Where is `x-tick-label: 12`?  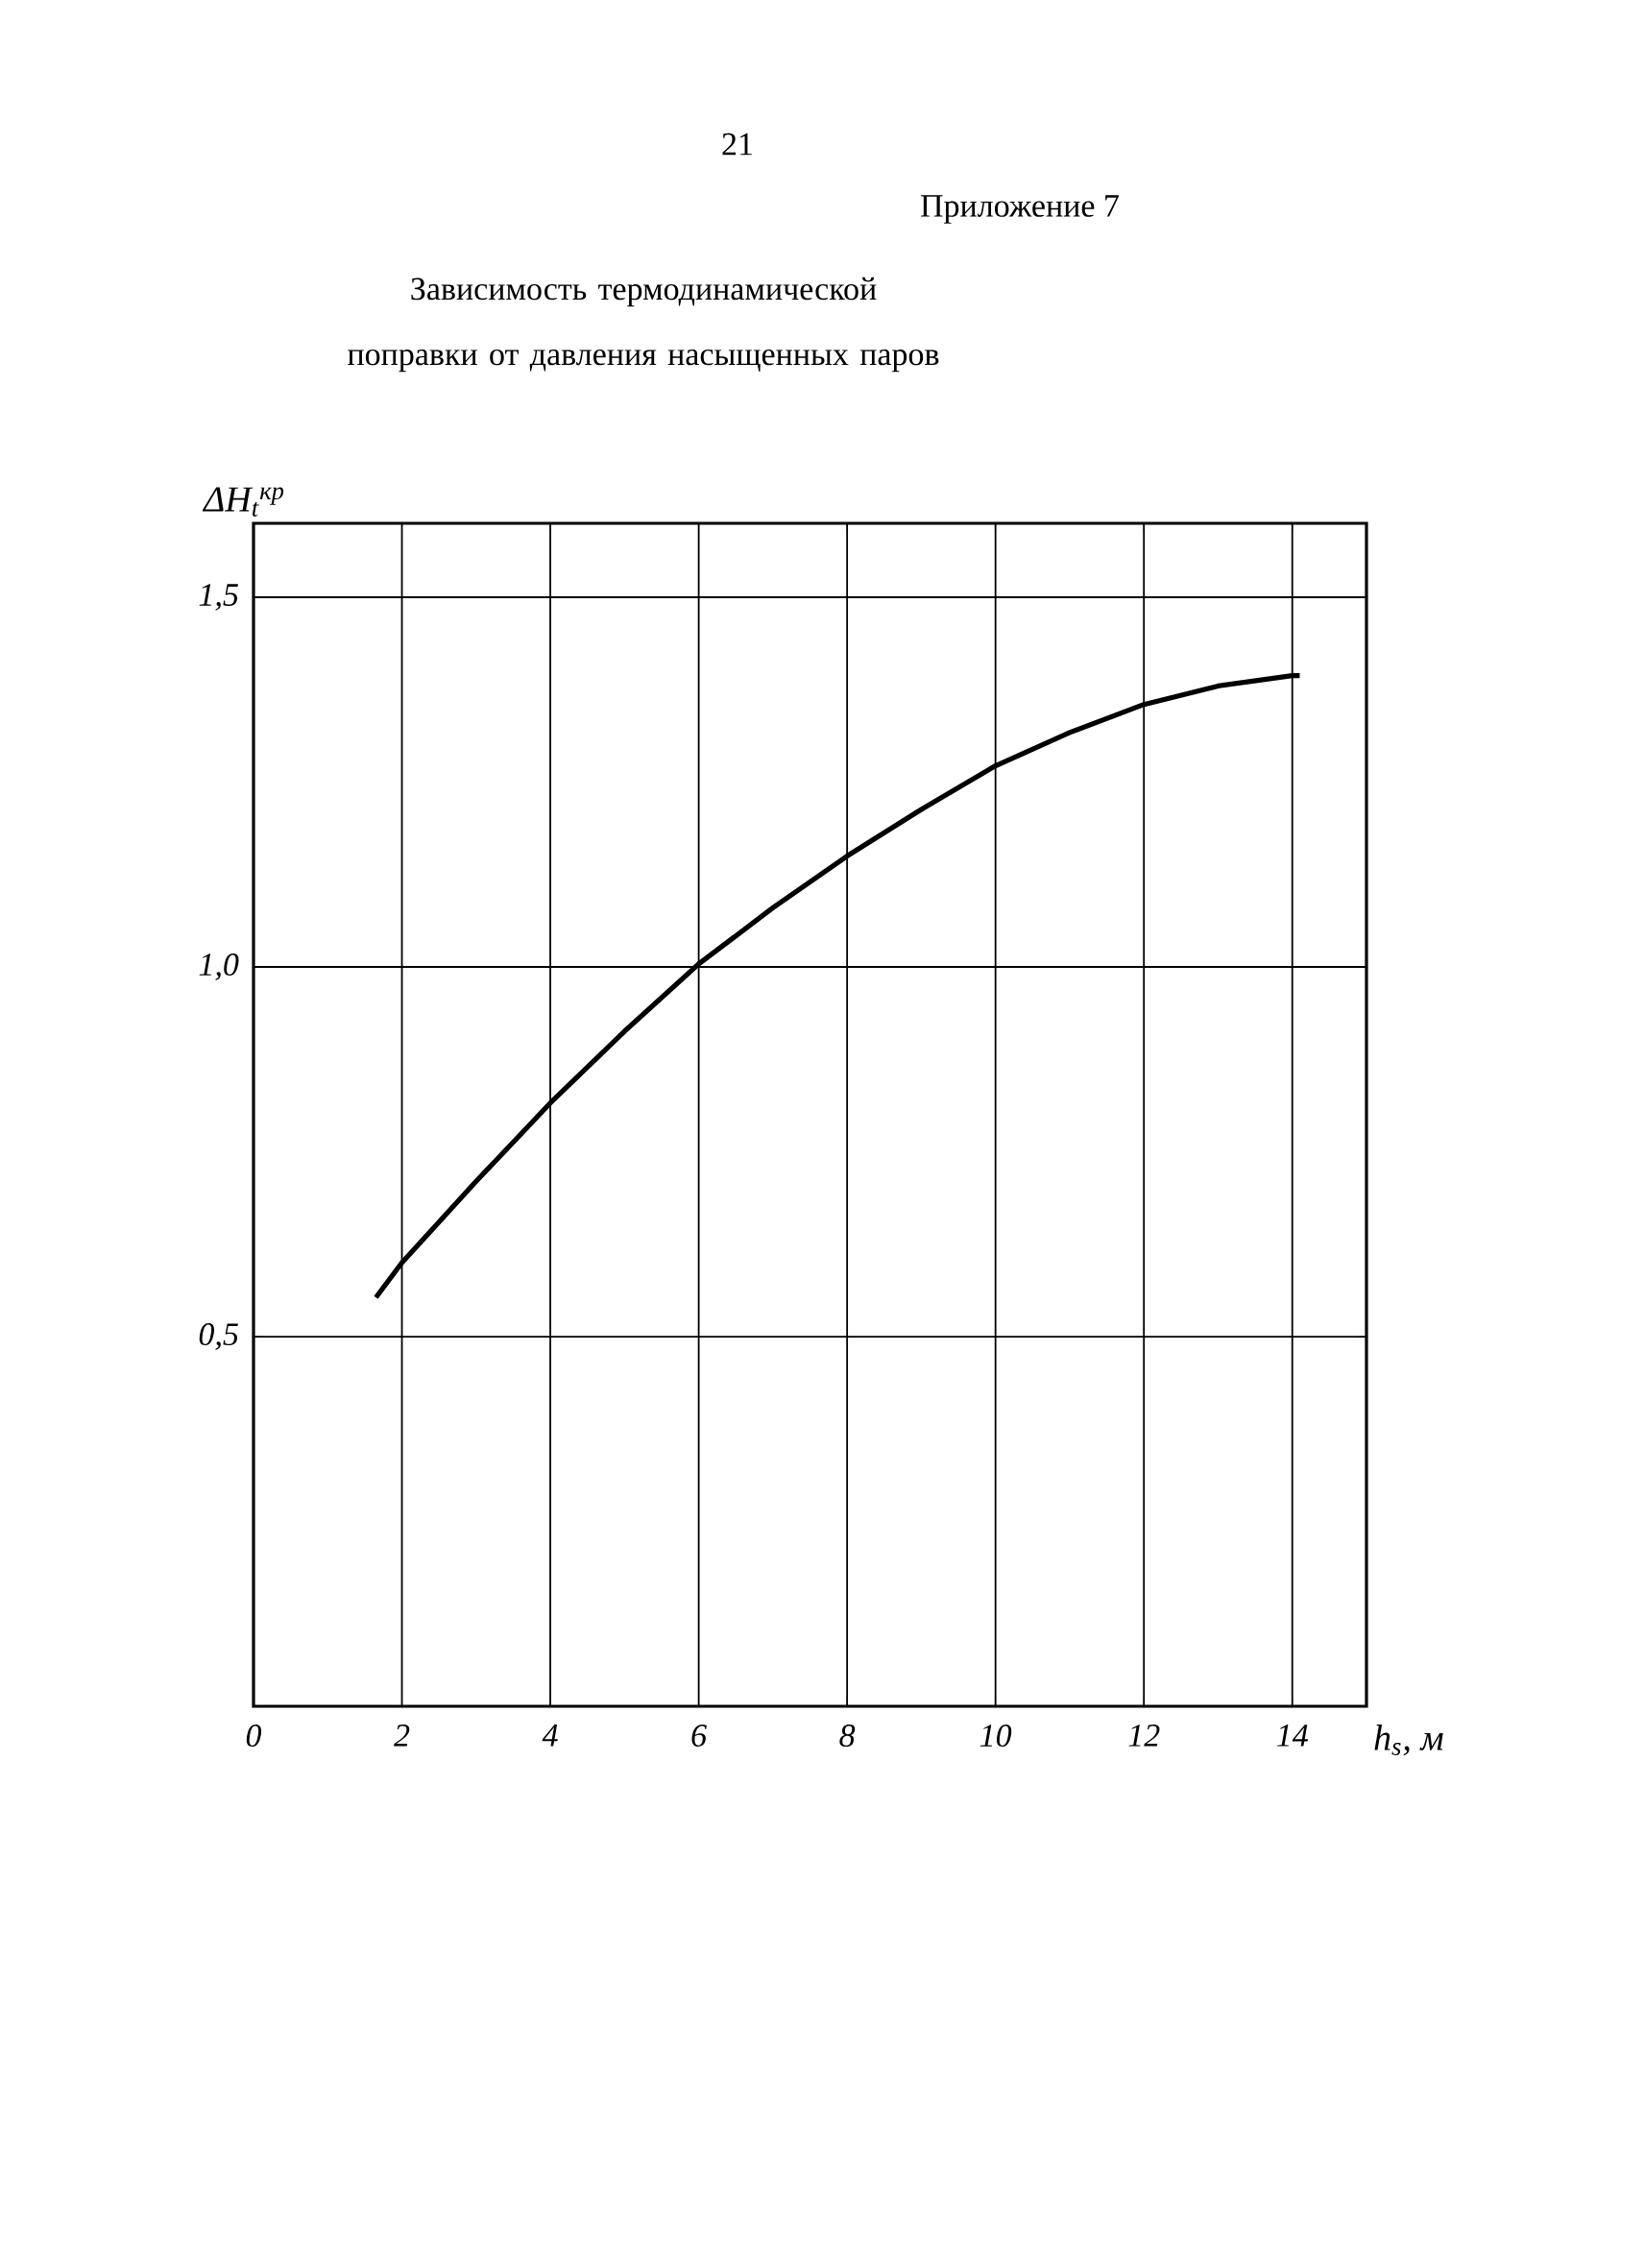
x-tick-label: 12 is located at coordinates (1144, 1736).